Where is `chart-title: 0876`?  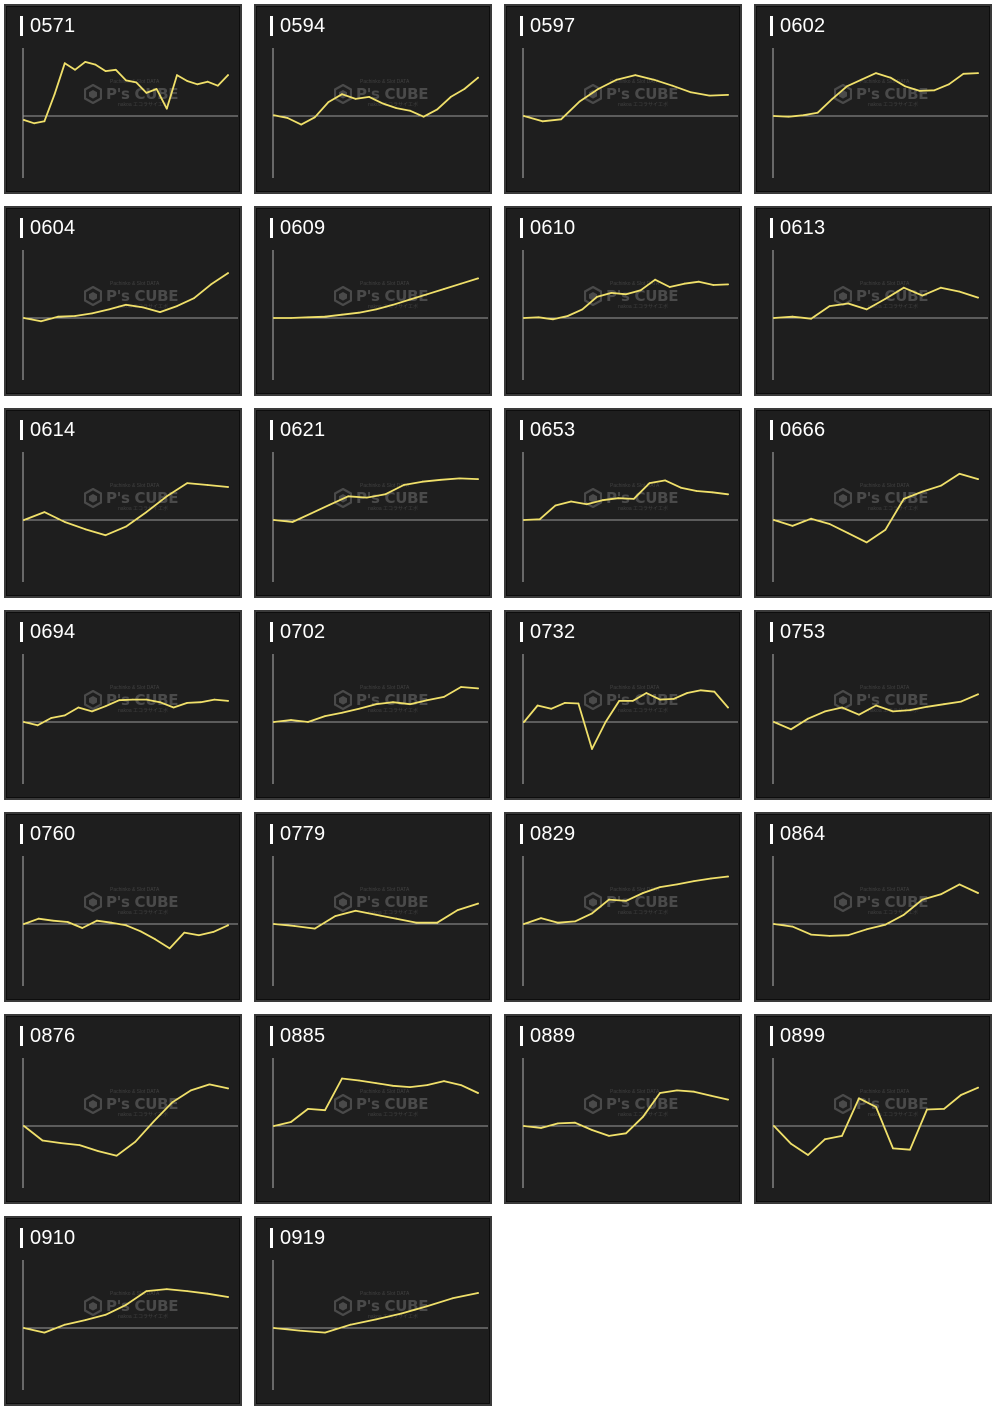 chart-title: 0876 is located at coordinates (53, 1036).